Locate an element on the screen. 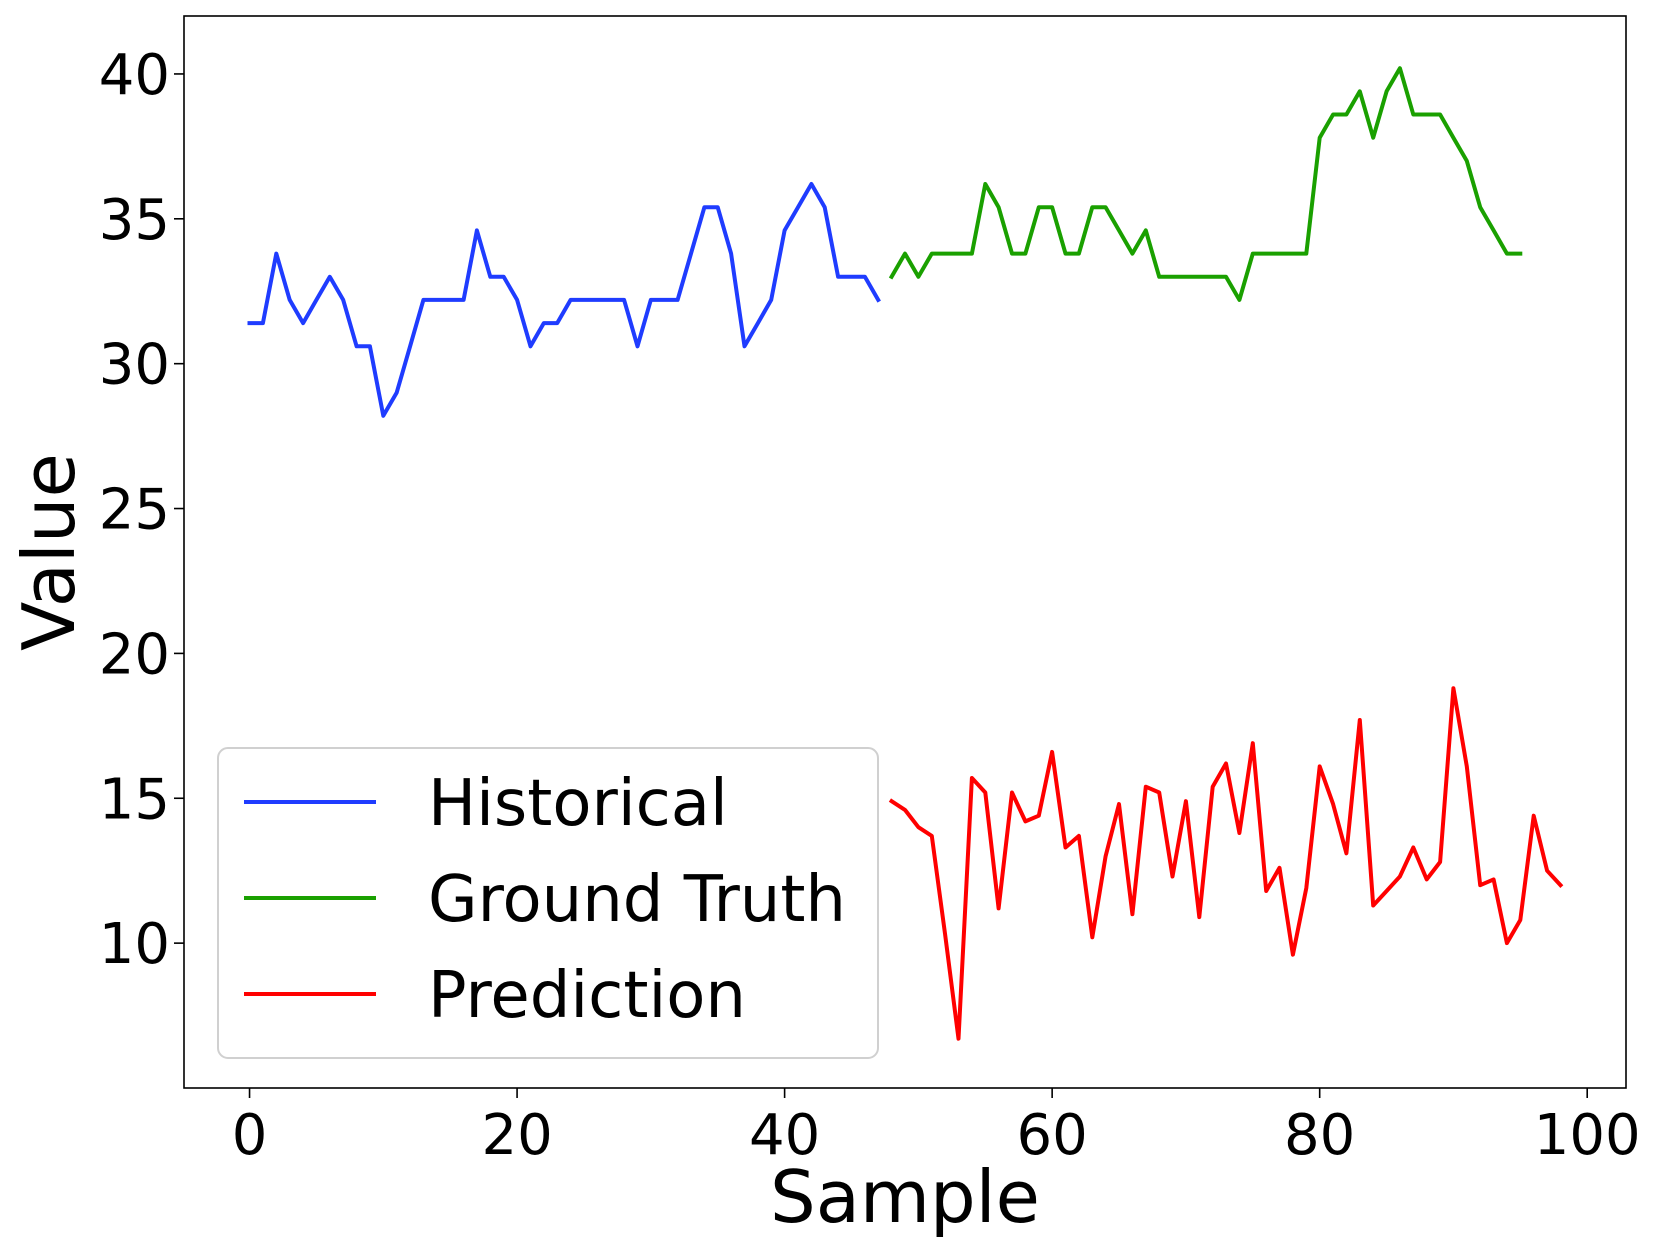  y-tick-label: 40 is located at coordinates (134, 75).